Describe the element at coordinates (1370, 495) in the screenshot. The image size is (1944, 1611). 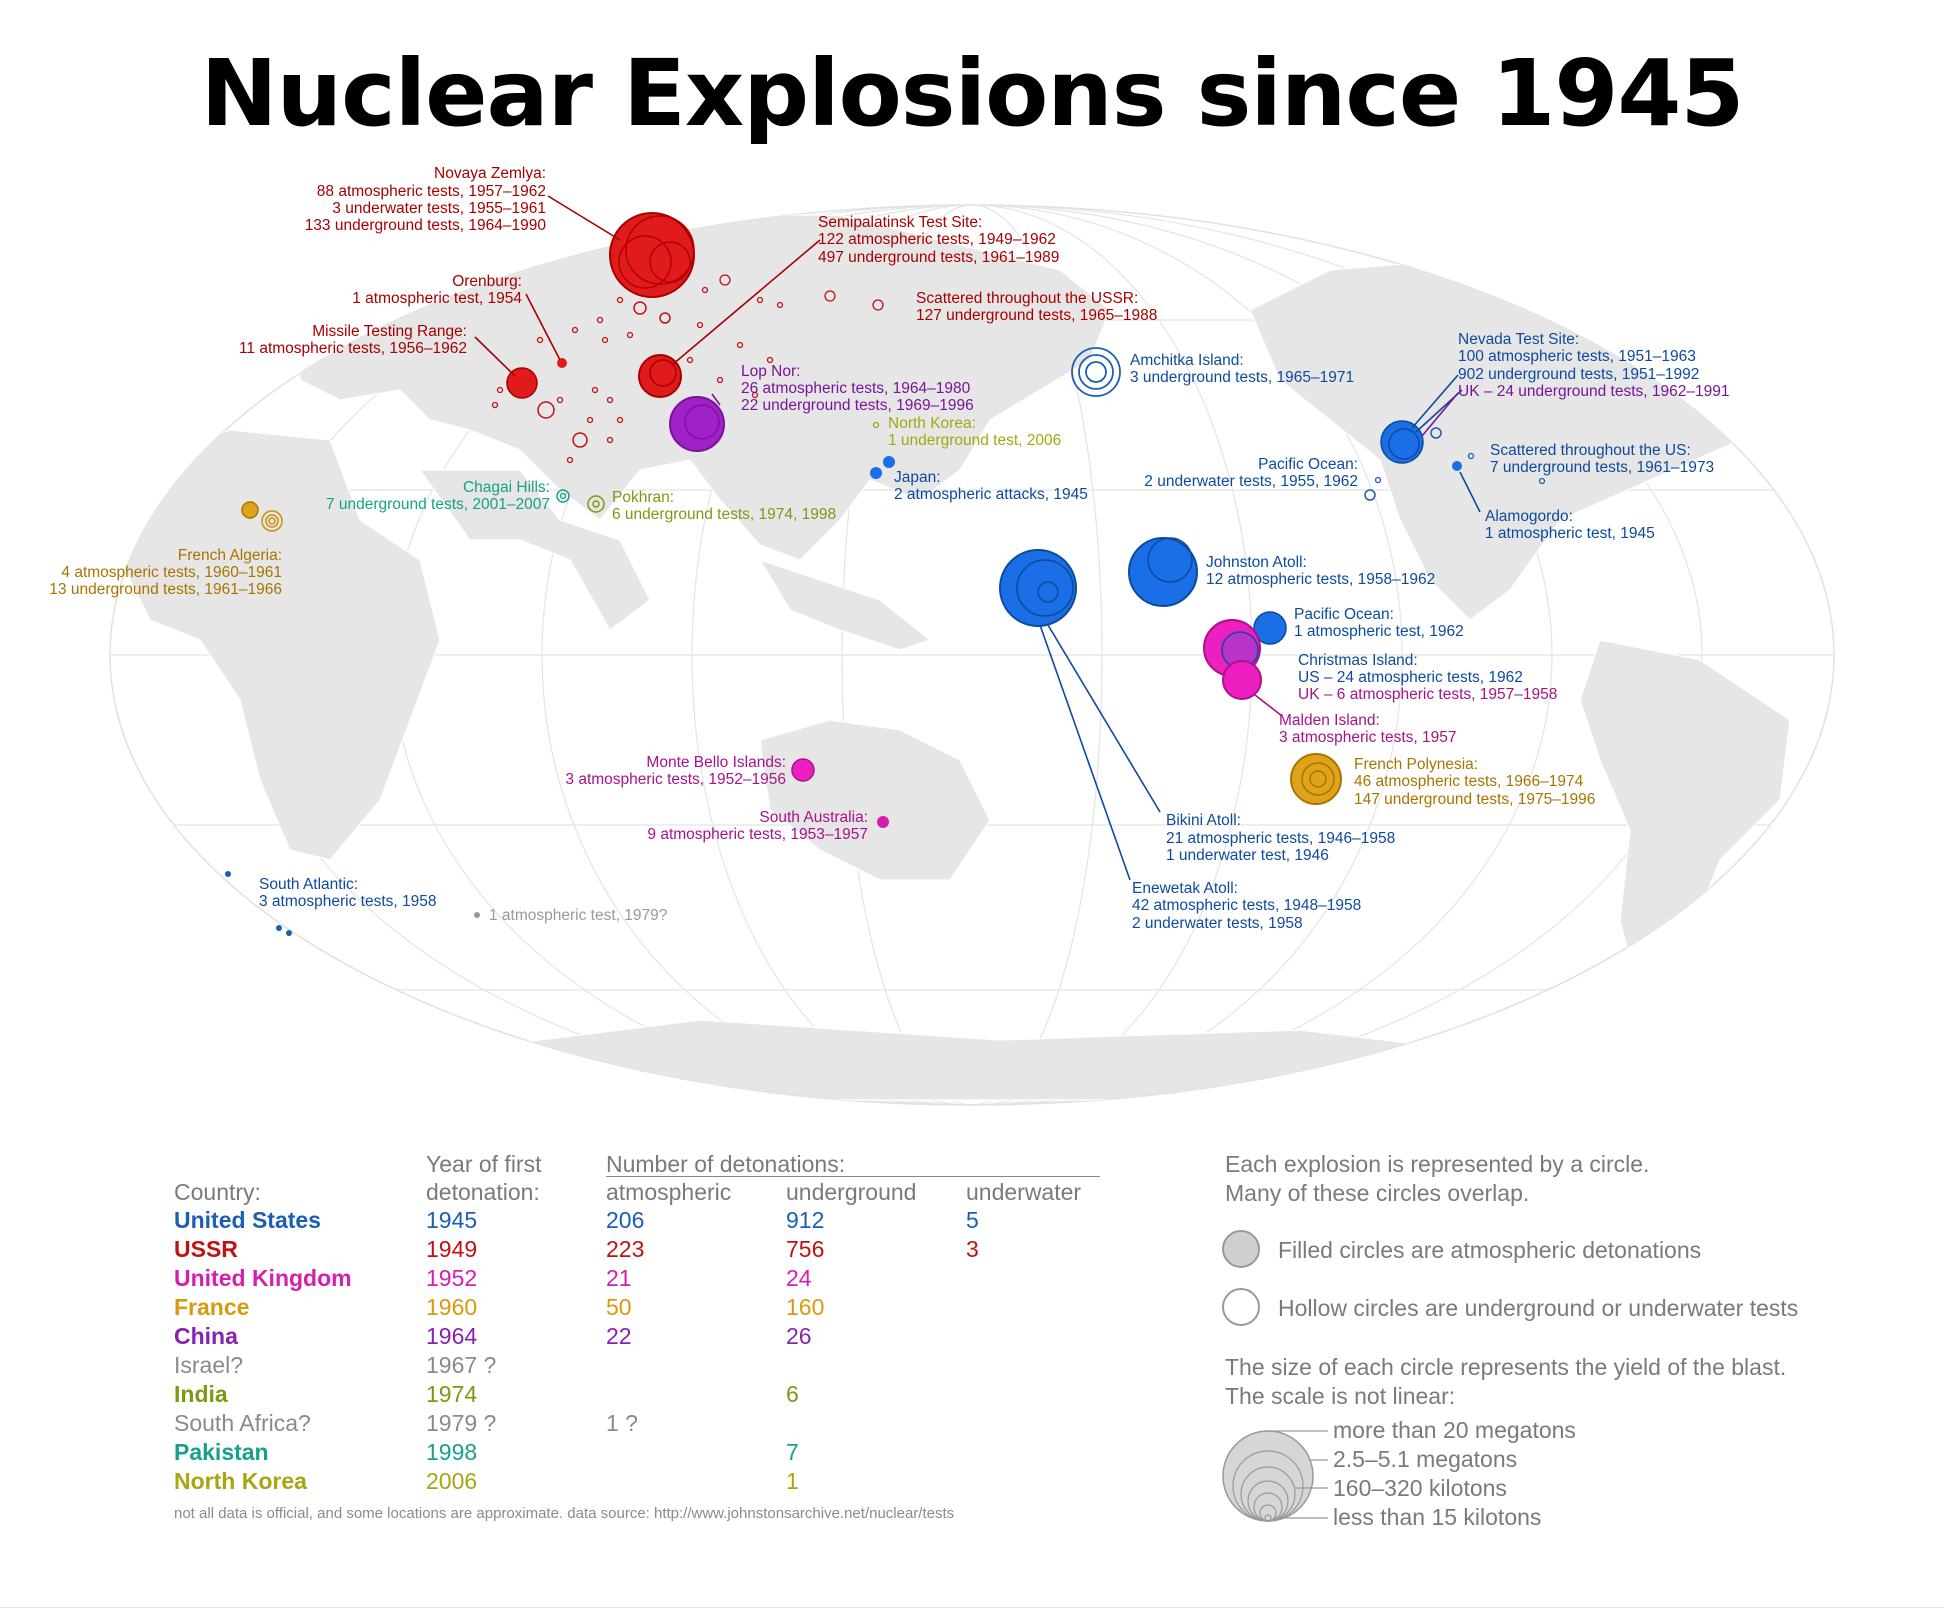
I see `site-pacific-underwater` at that location.